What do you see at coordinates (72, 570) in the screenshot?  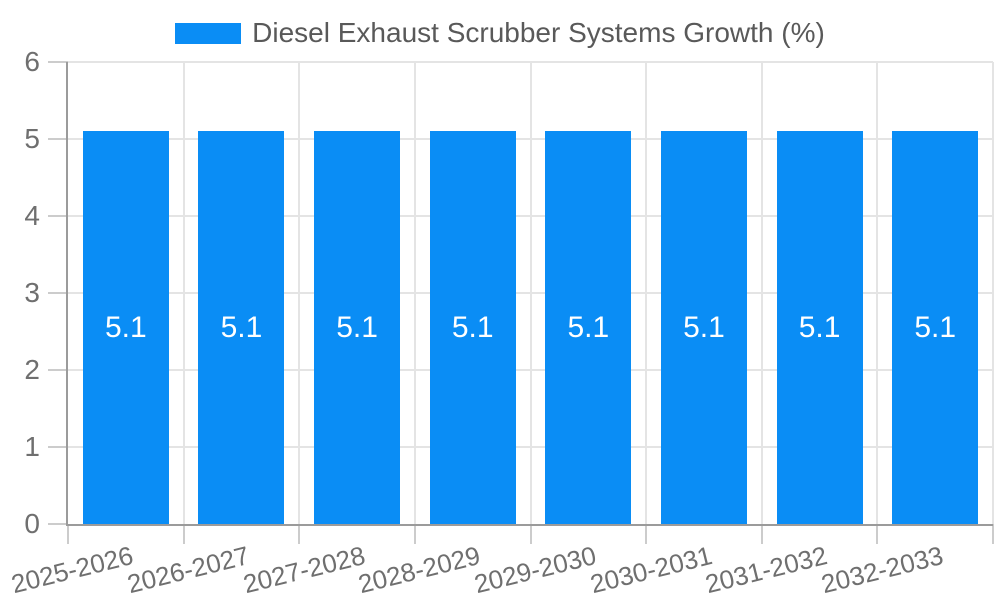 I see `x-axis-category-label: 2025-2026` at bounding box center [72, 570].